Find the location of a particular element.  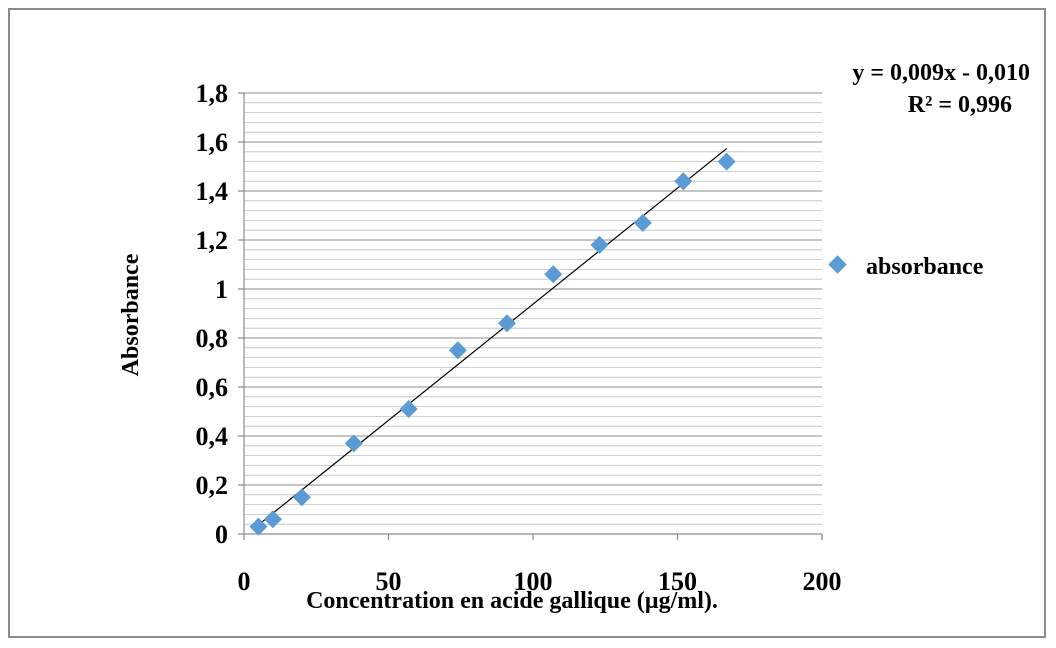

y-tick-label: 0,4 is located at coordinates (212, 436).